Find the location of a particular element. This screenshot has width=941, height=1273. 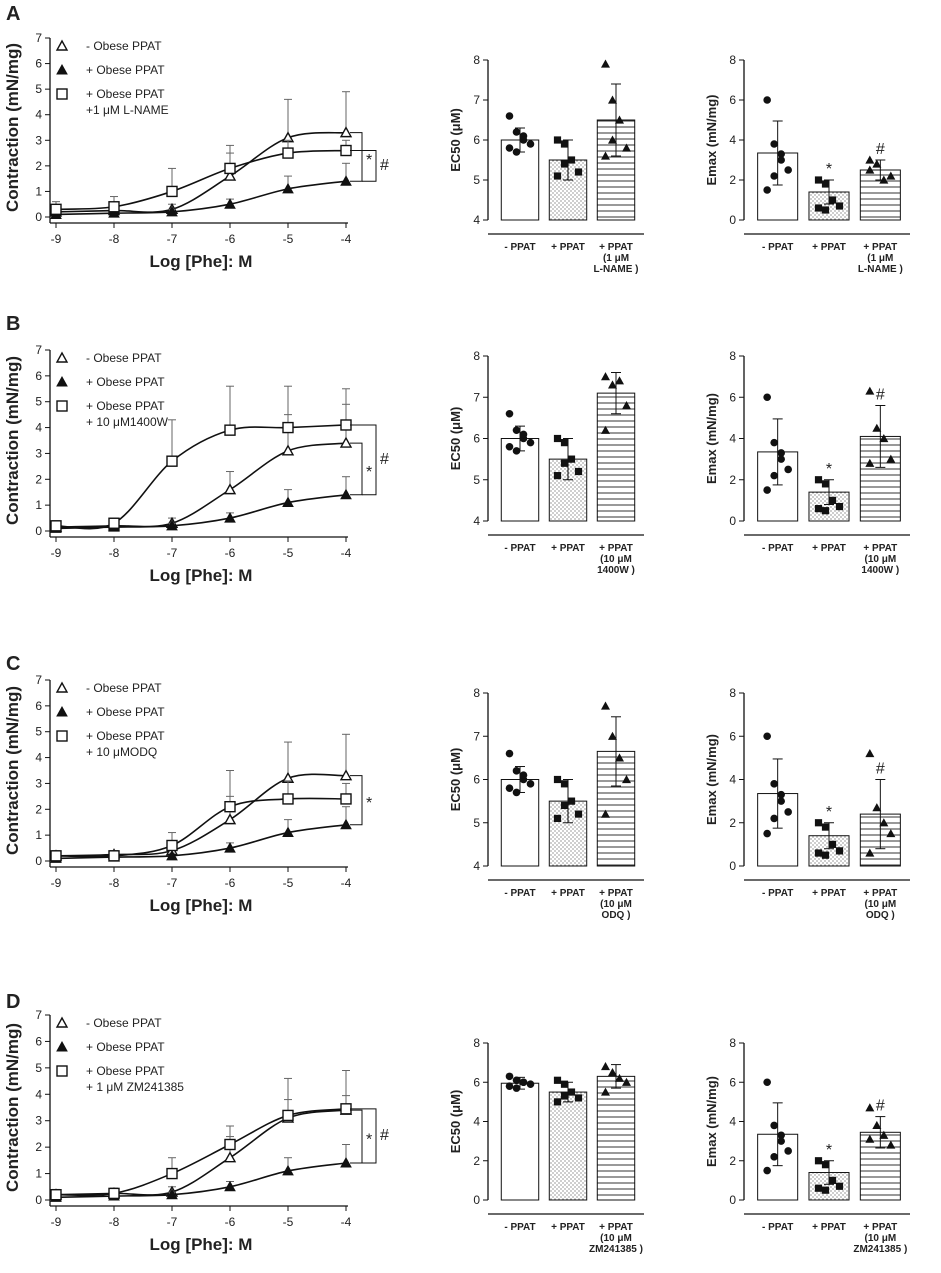

significance-mark: # is located at coordinates (880, 1106).